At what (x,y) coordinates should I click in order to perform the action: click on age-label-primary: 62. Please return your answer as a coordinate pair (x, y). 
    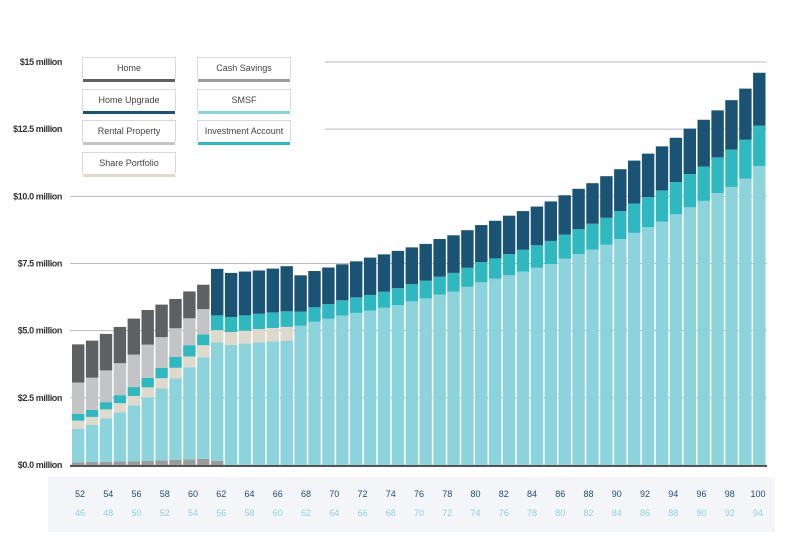
    Looking at the image, I should click on (221, 494).